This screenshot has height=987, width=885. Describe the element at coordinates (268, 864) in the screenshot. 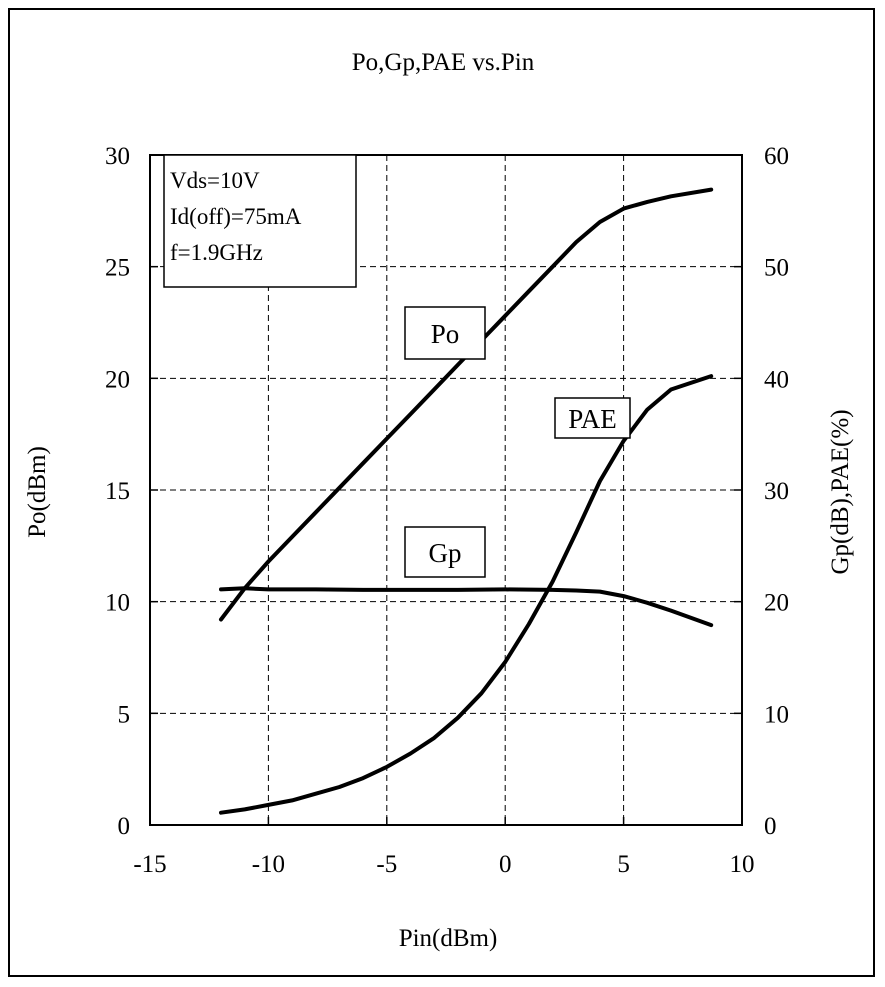

I see `x-tick-label: -10` at that location.